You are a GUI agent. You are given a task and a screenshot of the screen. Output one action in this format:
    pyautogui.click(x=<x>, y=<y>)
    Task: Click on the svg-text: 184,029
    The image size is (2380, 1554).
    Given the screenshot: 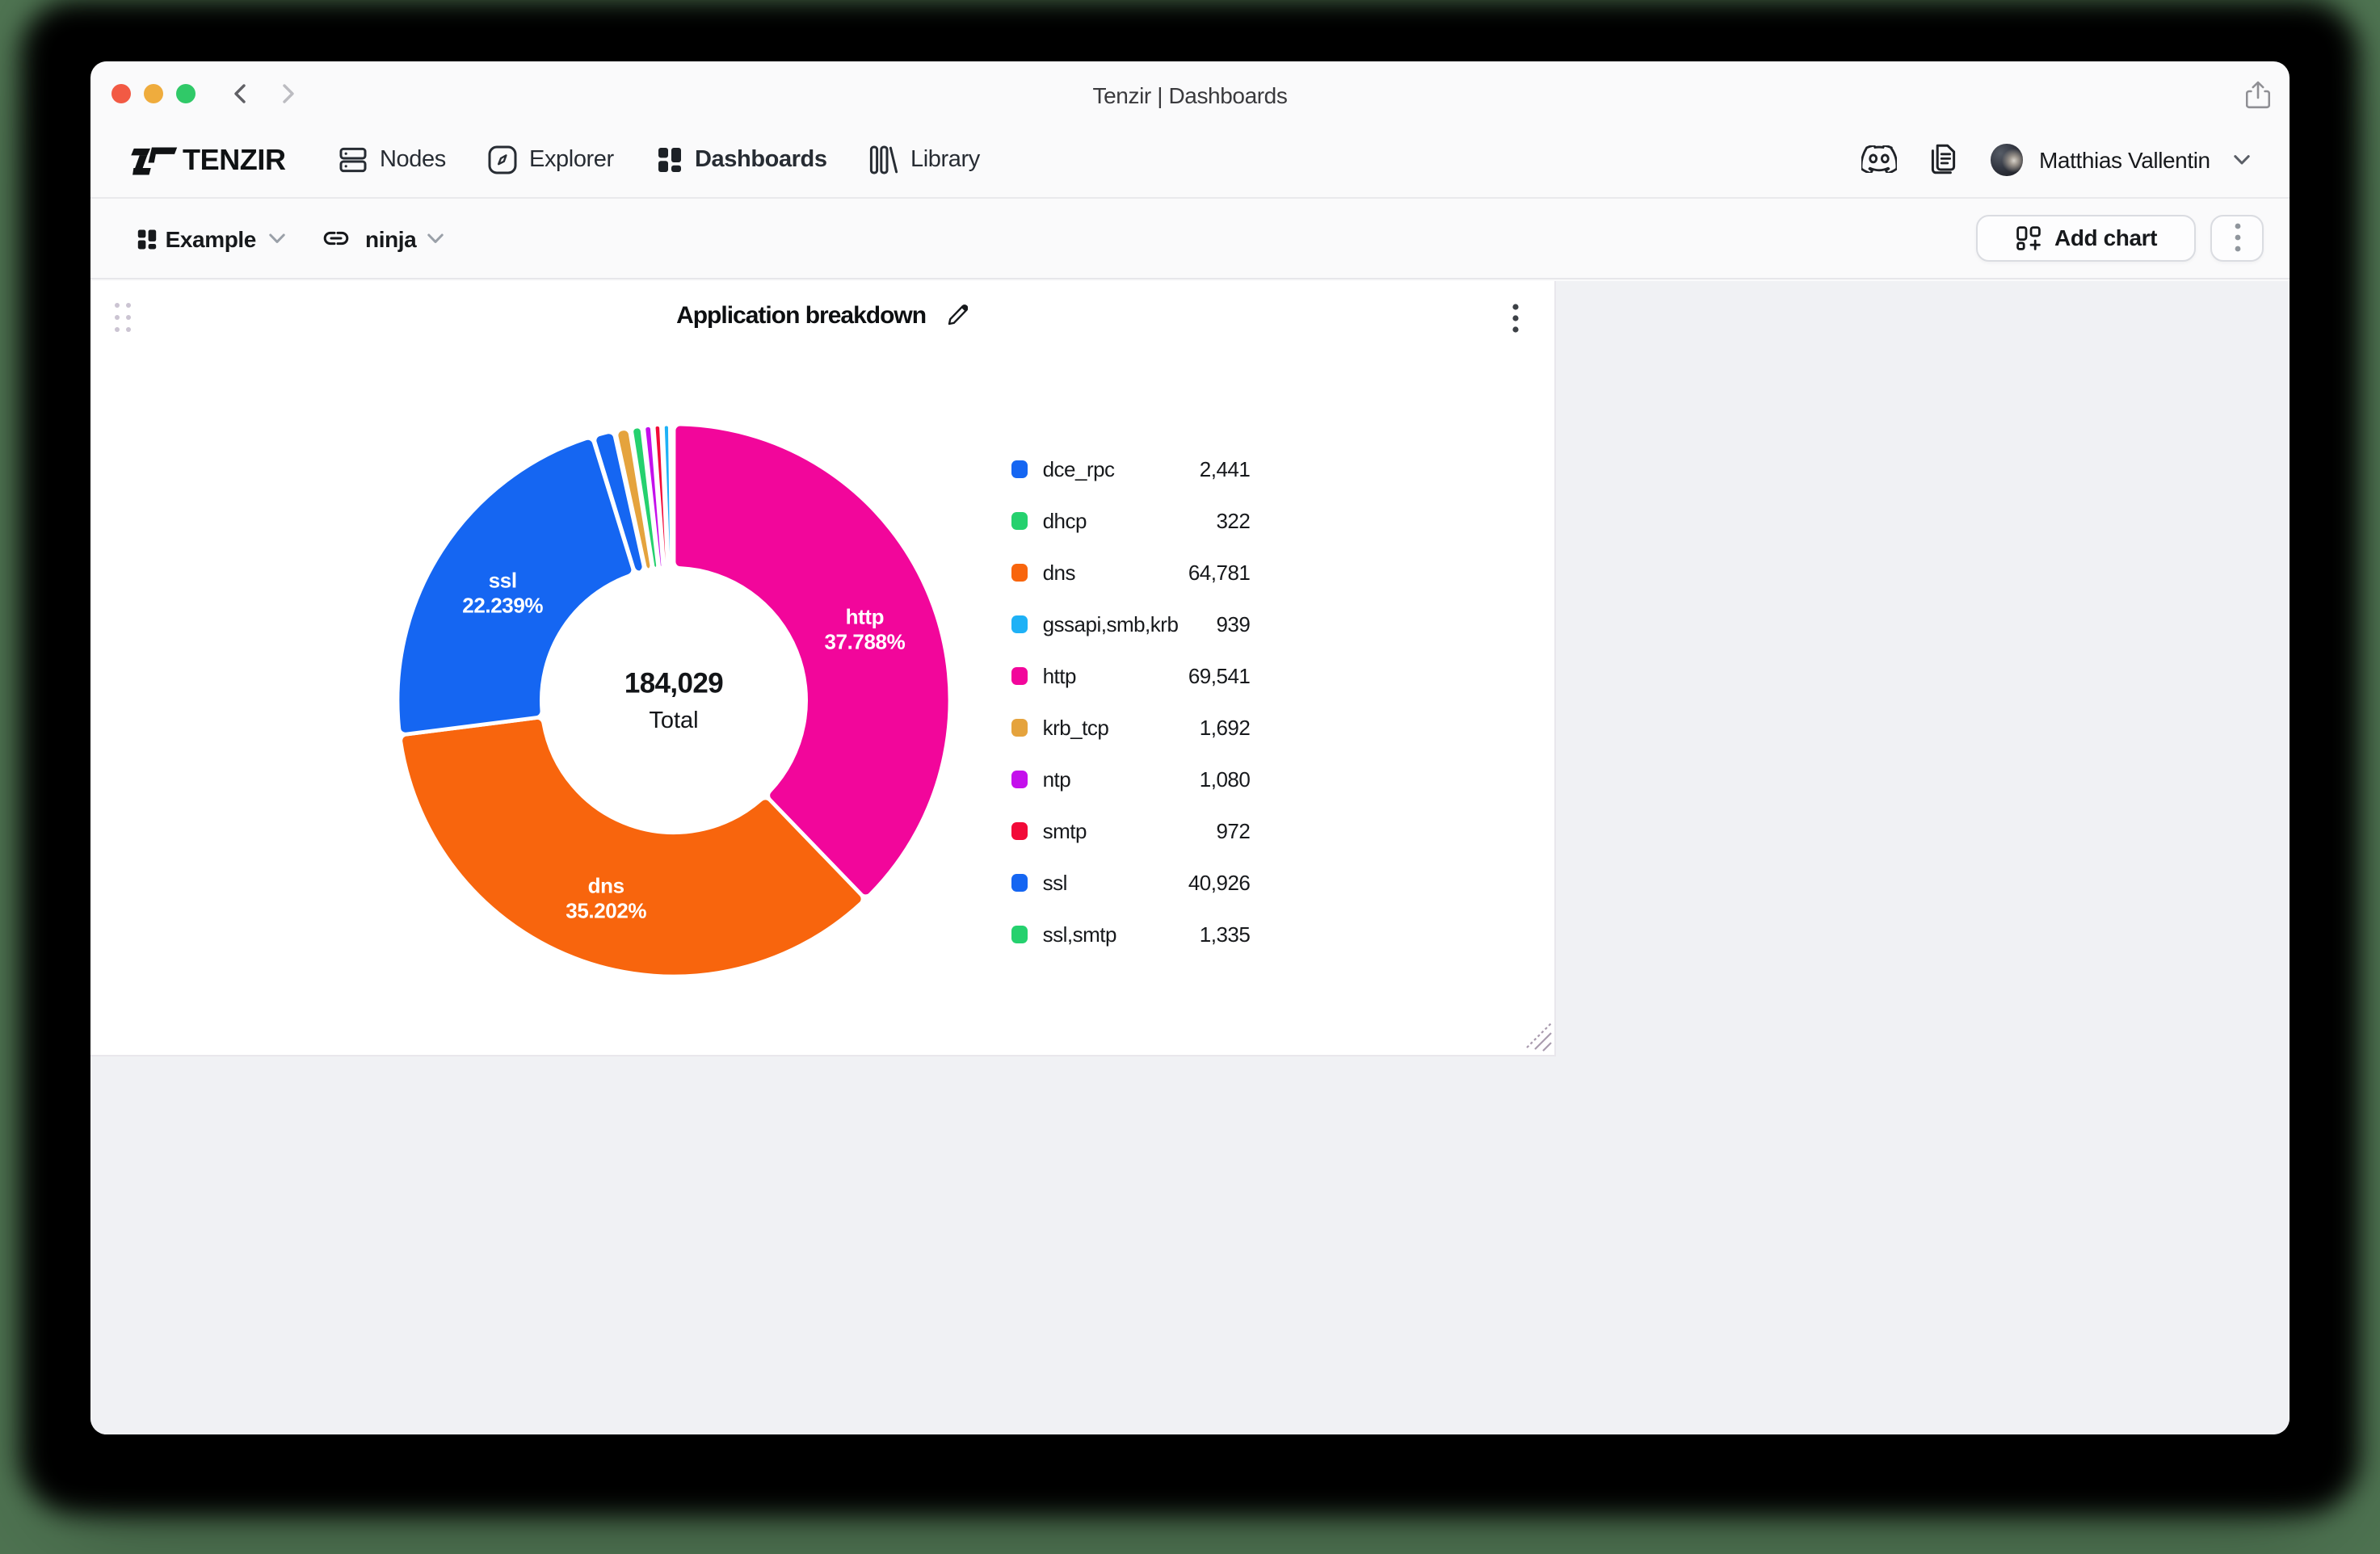 What is the action you would take?
    pyautogui.click(x=673, y=683)
    